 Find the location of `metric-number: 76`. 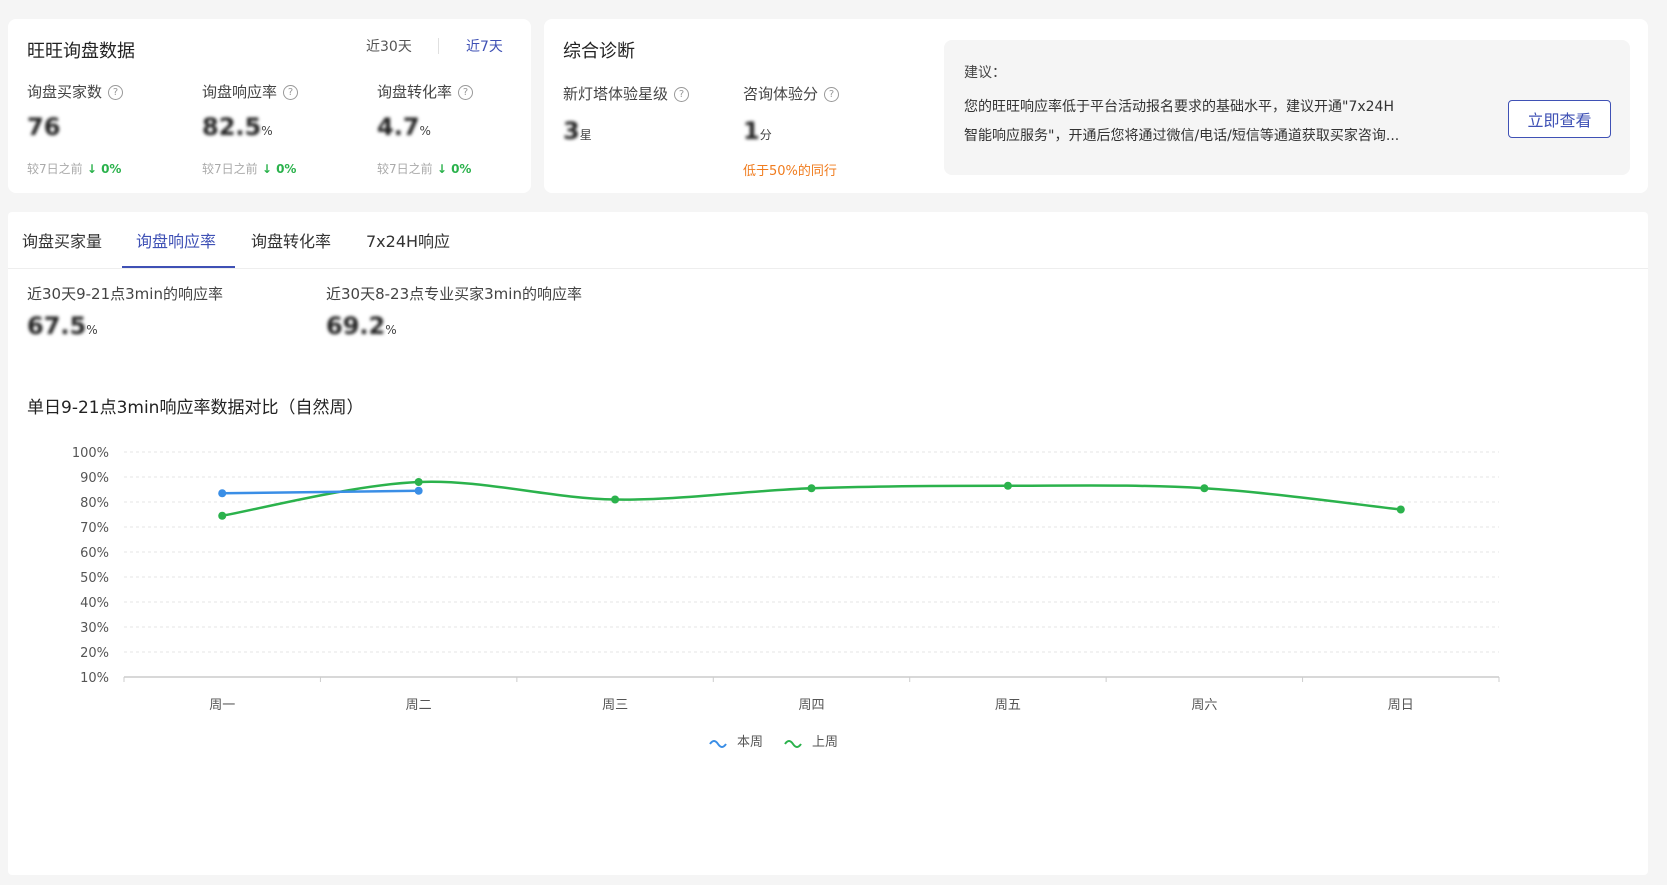

metric-number: 76 is located at coordinates (44, 127).